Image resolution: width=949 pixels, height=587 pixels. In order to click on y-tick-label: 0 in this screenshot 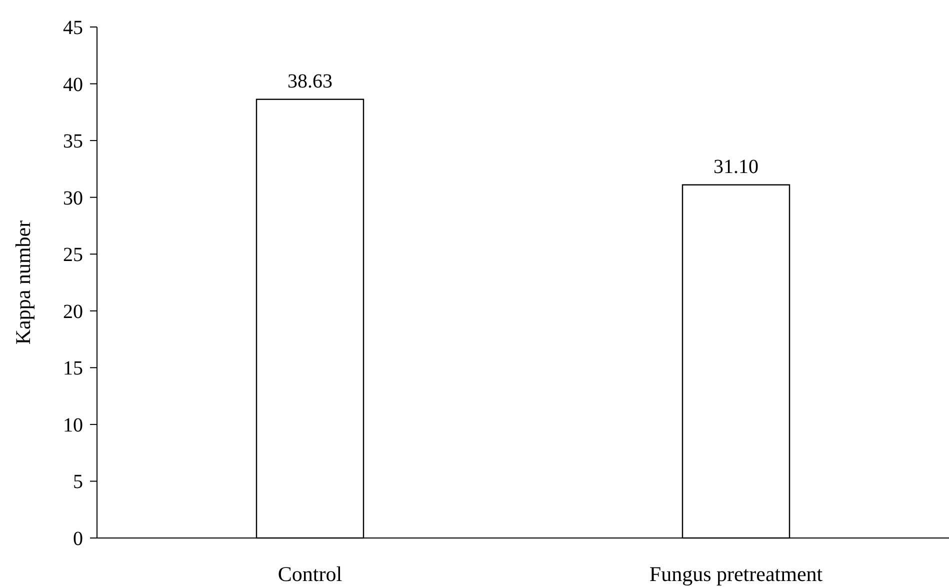, I will do `click(78, 539)`.